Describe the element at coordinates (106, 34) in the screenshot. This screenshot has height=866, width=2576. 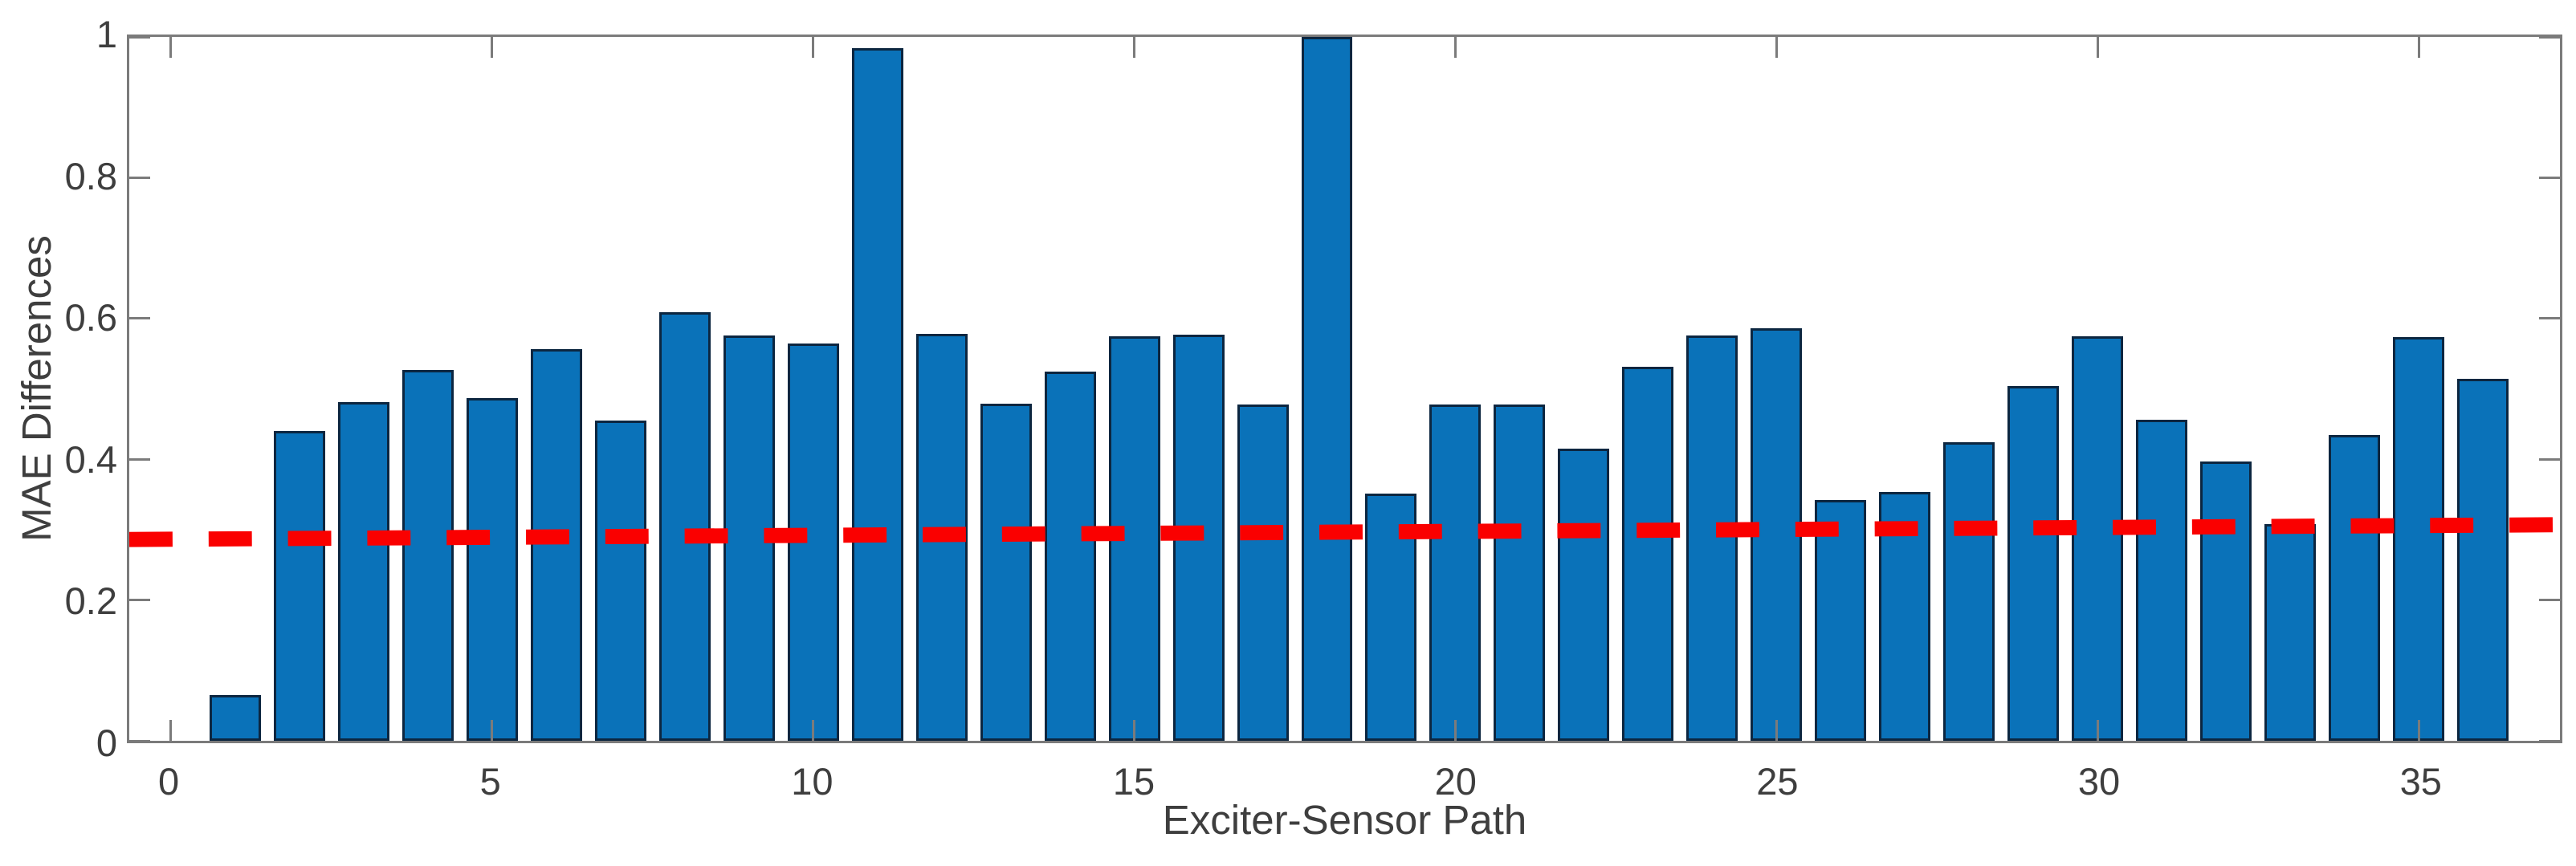
I see `y-tick-label-1: 1` at that location.